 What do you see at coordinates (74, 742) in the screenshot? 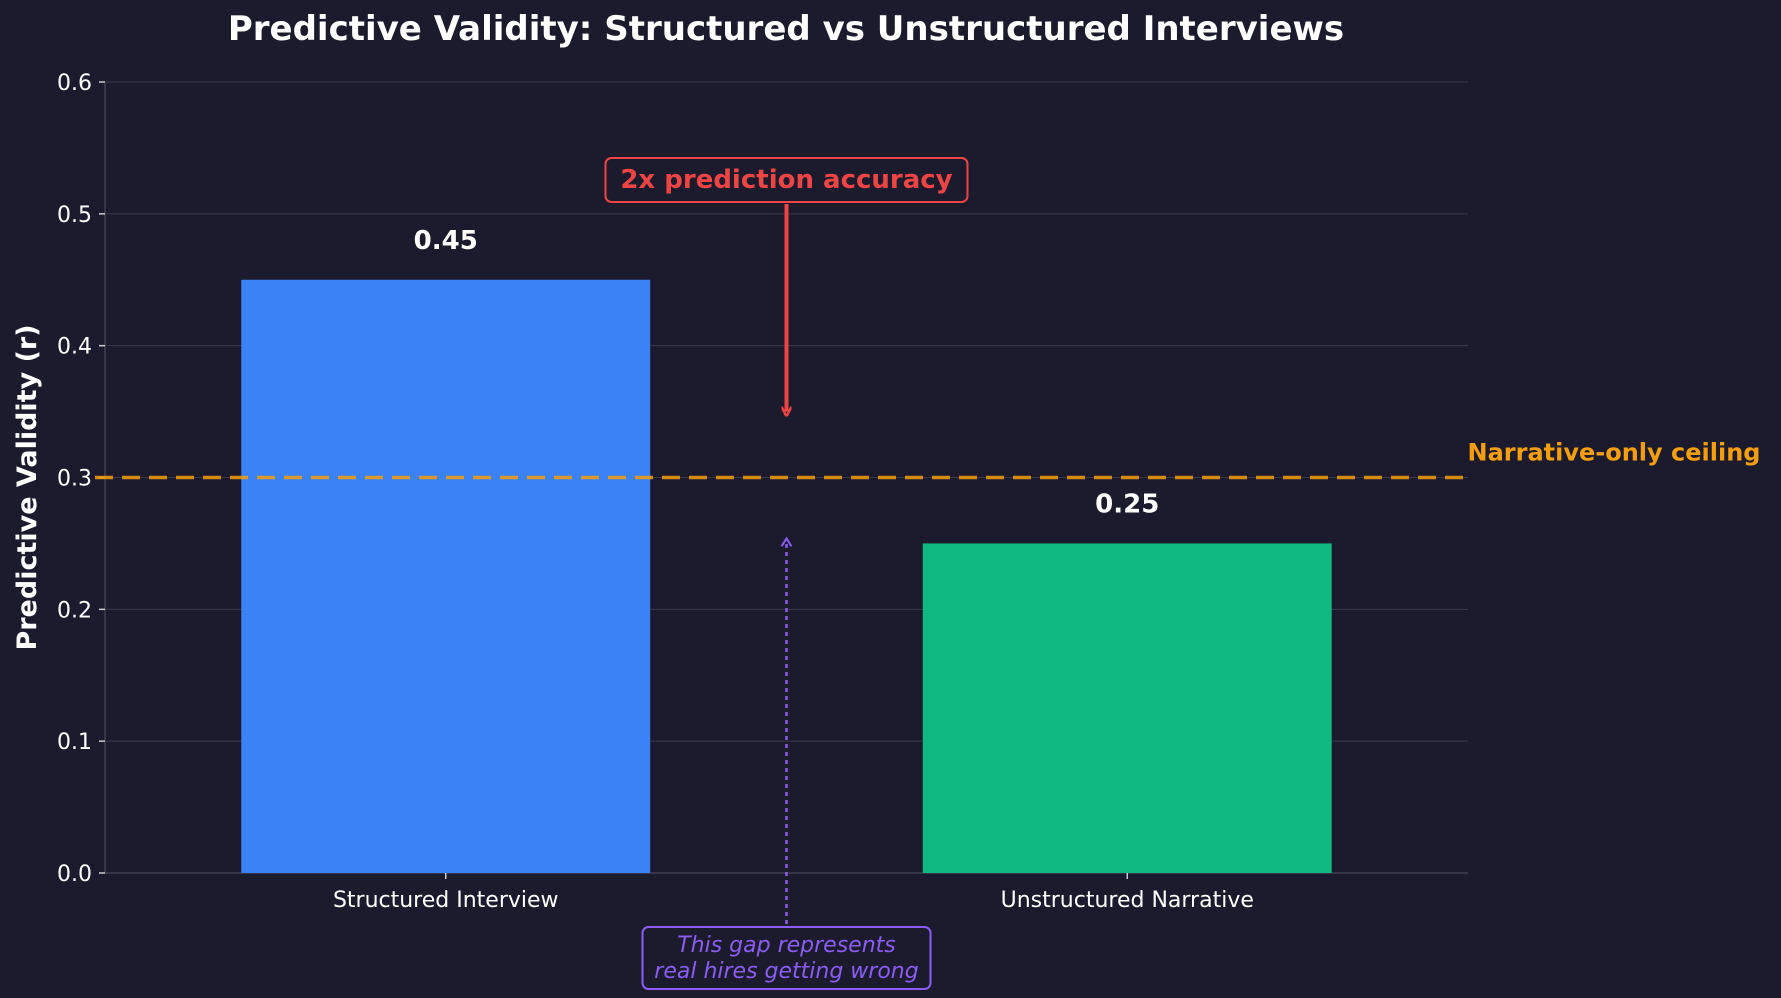
I see `y-tick-label: 0.1` at bounding box center [74, 742].